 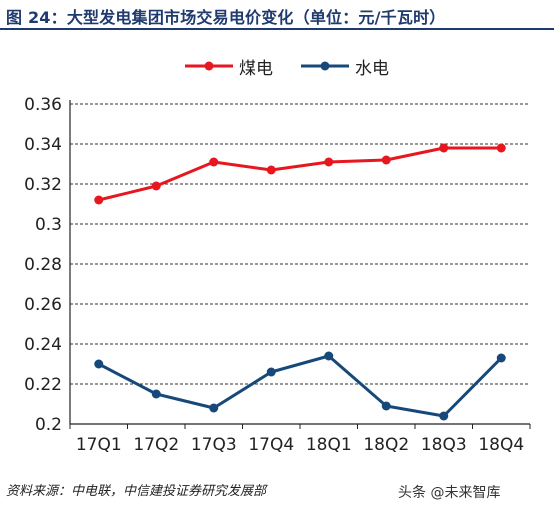 What do you see at coordinates (43, 305) in the screenshot?
I see `y-tick-label: 0.26` at bounding box center [43, 305].